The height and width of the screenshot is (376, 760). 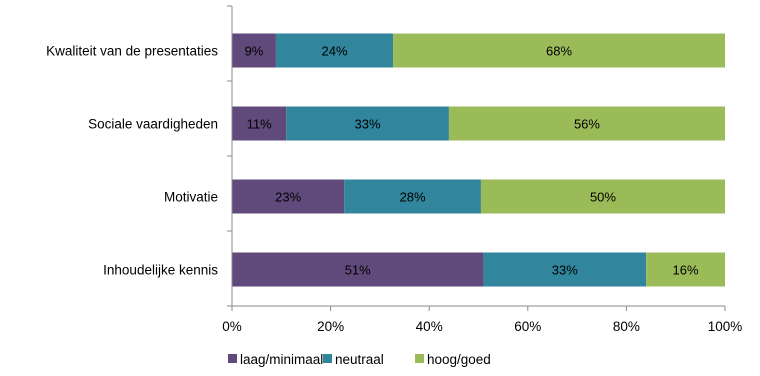 I want to click on data-label: 23%, so click(x=288, y=197).